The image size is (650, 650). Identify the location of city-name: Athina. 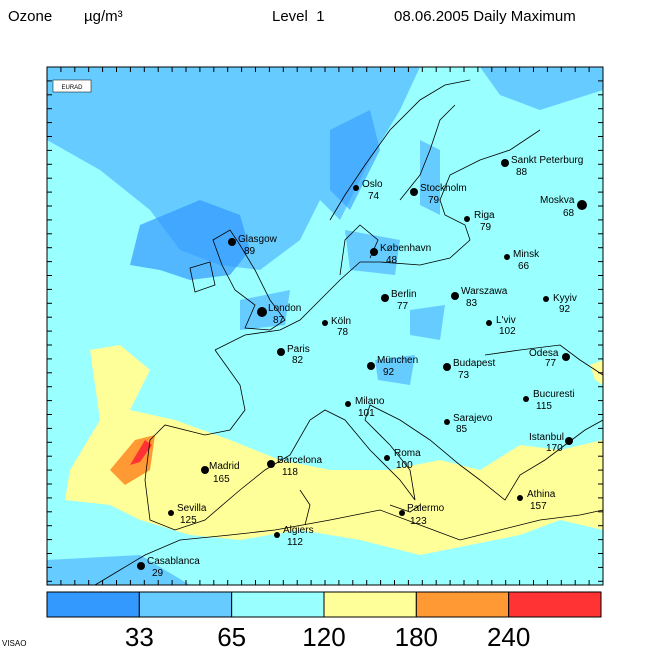
(541, 494).